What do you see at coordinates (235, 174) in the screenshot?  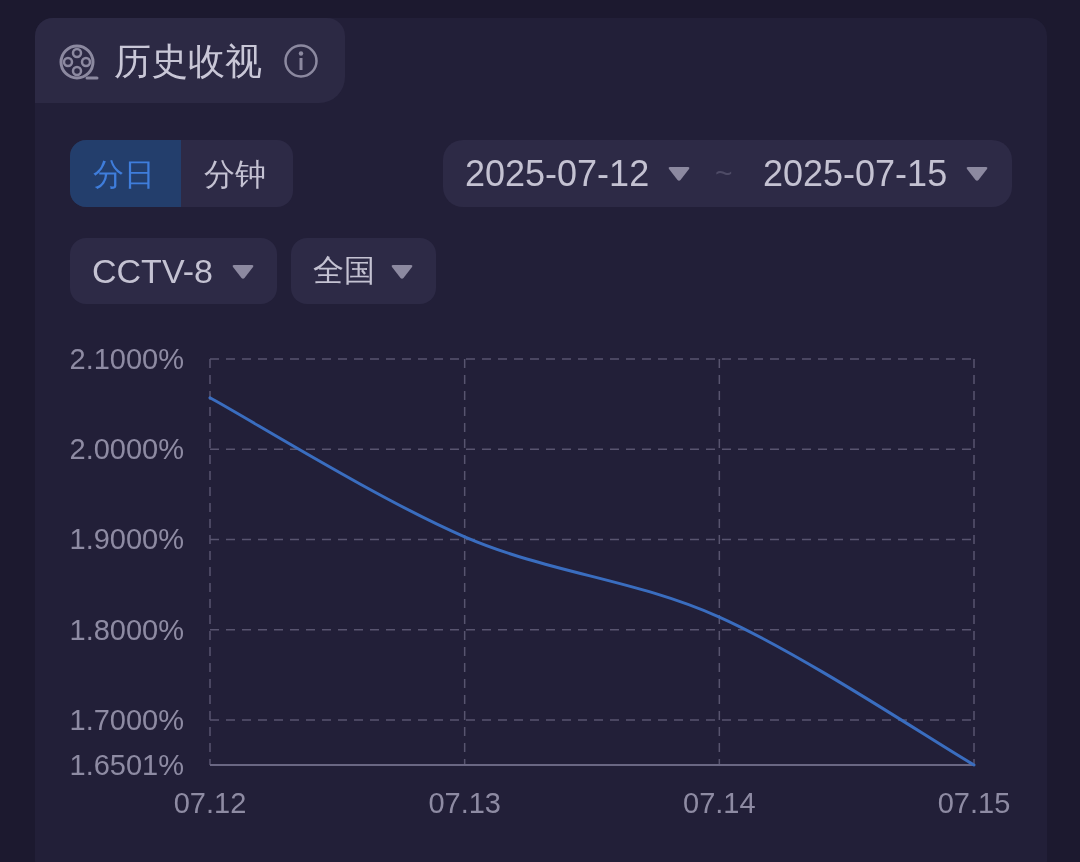 I see `toggle-option-text: 分钟` at bounding box center [235, 174].